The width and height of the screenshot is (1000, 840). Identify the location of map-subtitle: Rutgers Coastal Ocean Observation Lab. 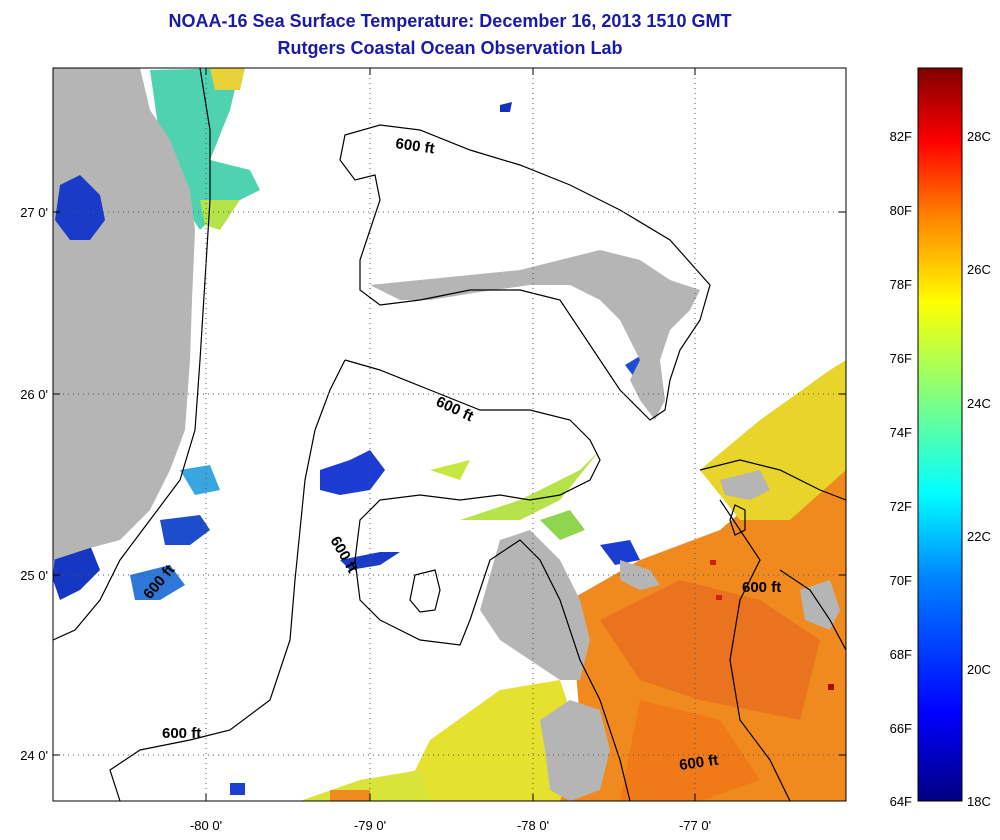
(450, 48).